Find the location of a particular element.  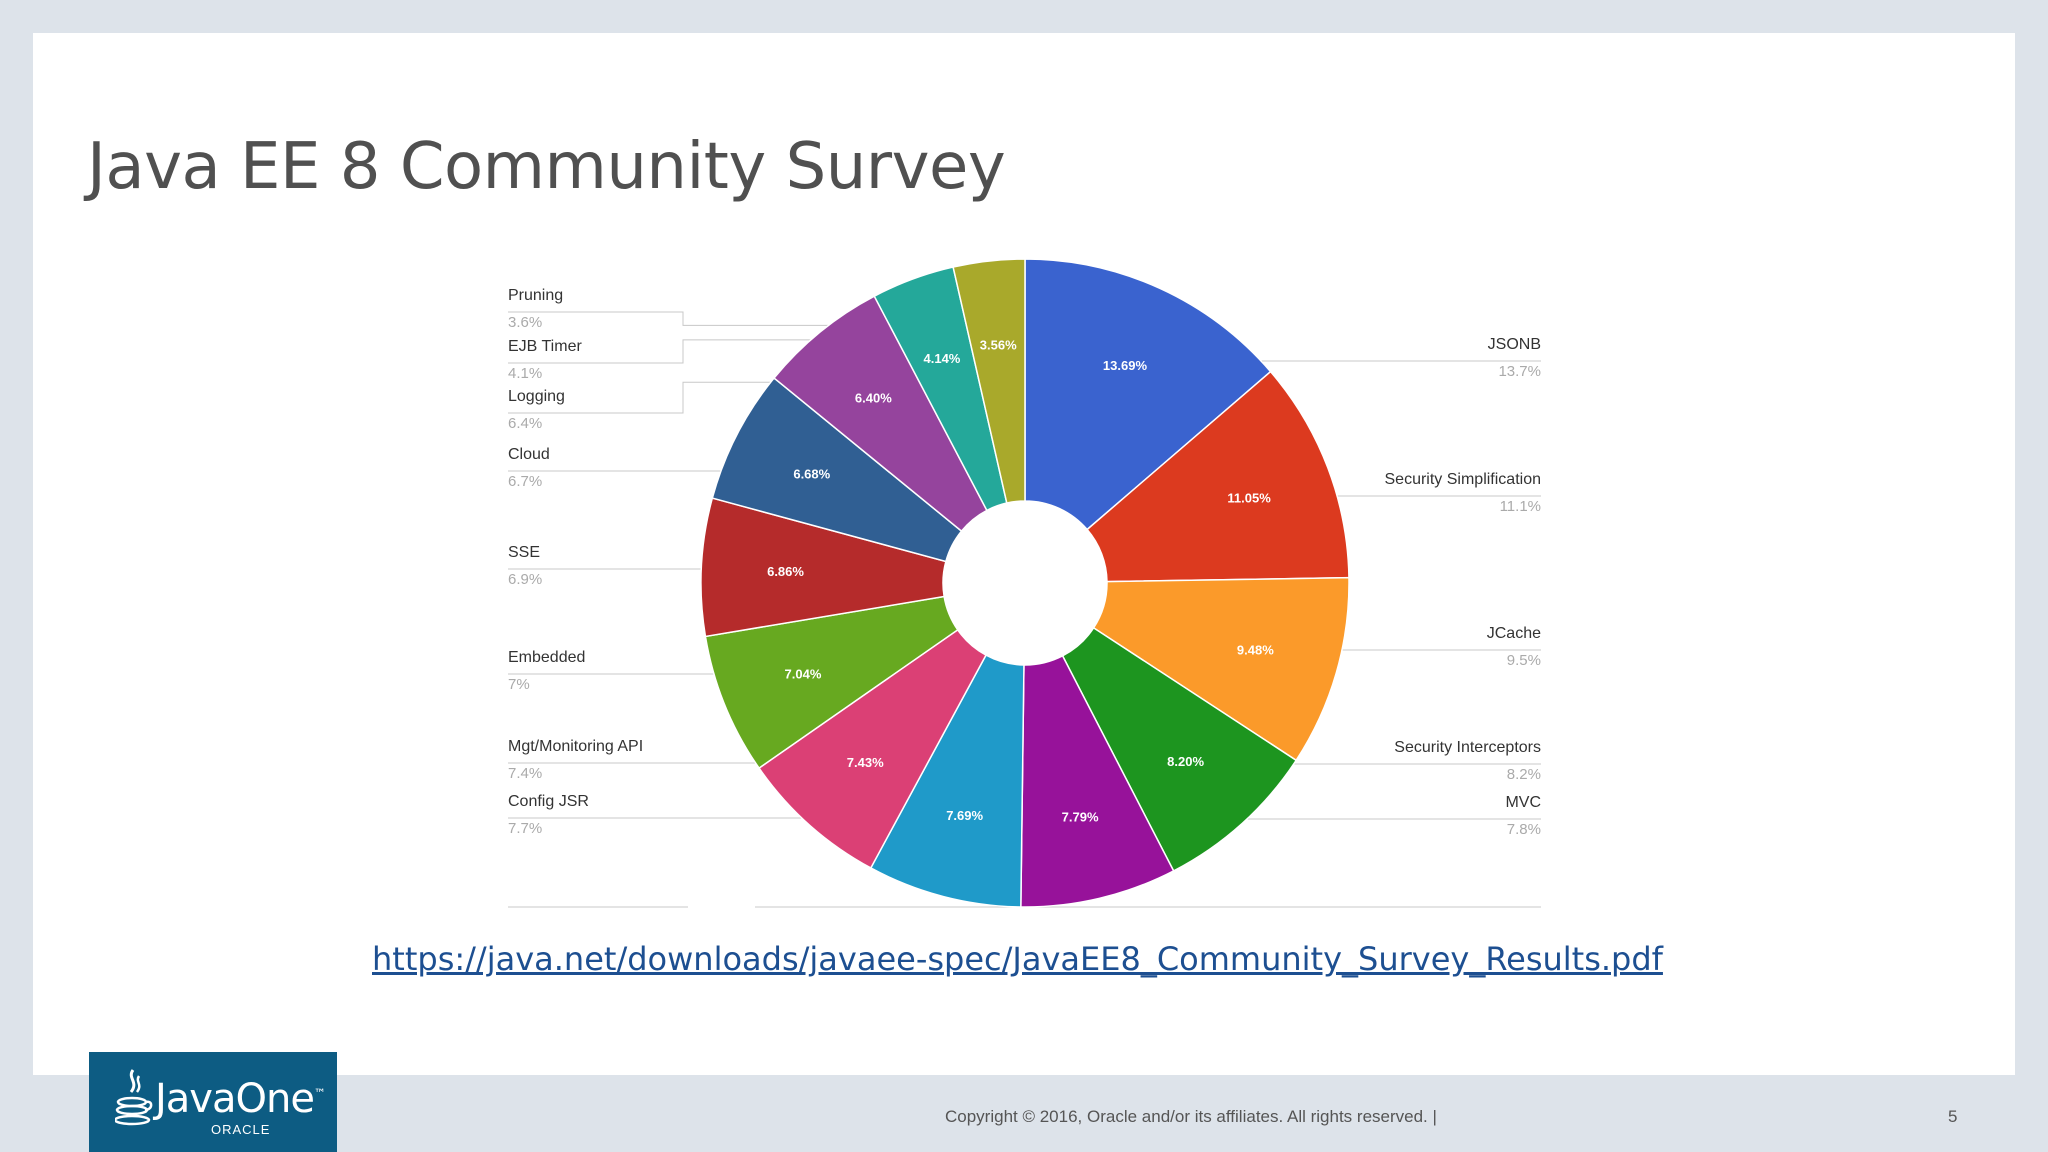

slice-percent-label: 6.40% is located at coordinates (873, 397).